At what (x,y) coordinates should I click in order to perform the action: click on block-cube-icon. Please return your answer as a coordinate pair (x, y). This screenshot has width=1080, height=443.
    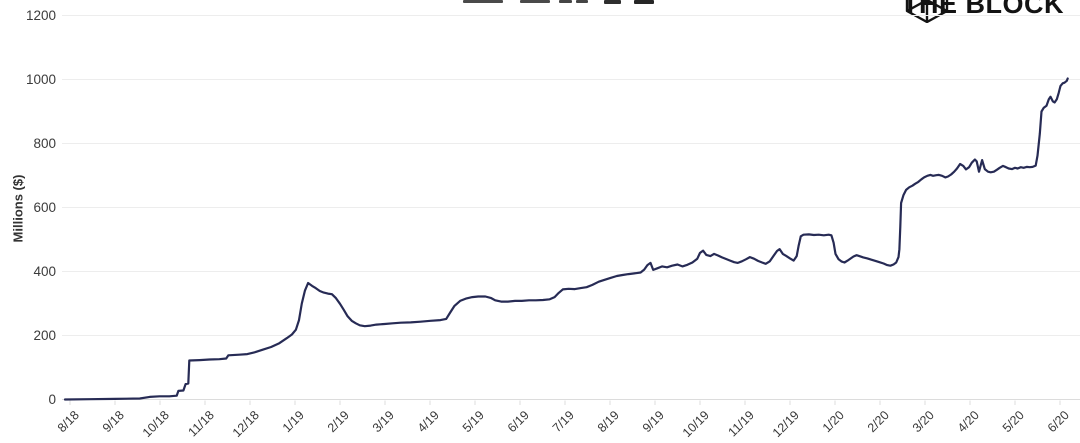
    Looking at the image, I should click on (927, 11).